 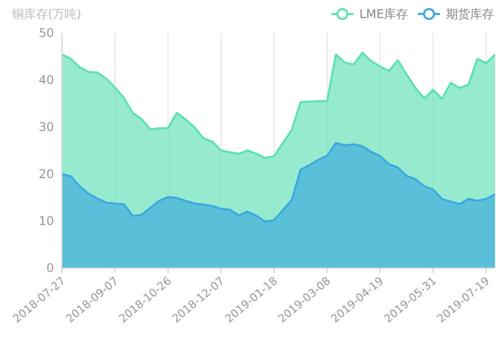 I want to click on y-axis-title: 铜库存(万吨), so click(x=46, y=14).